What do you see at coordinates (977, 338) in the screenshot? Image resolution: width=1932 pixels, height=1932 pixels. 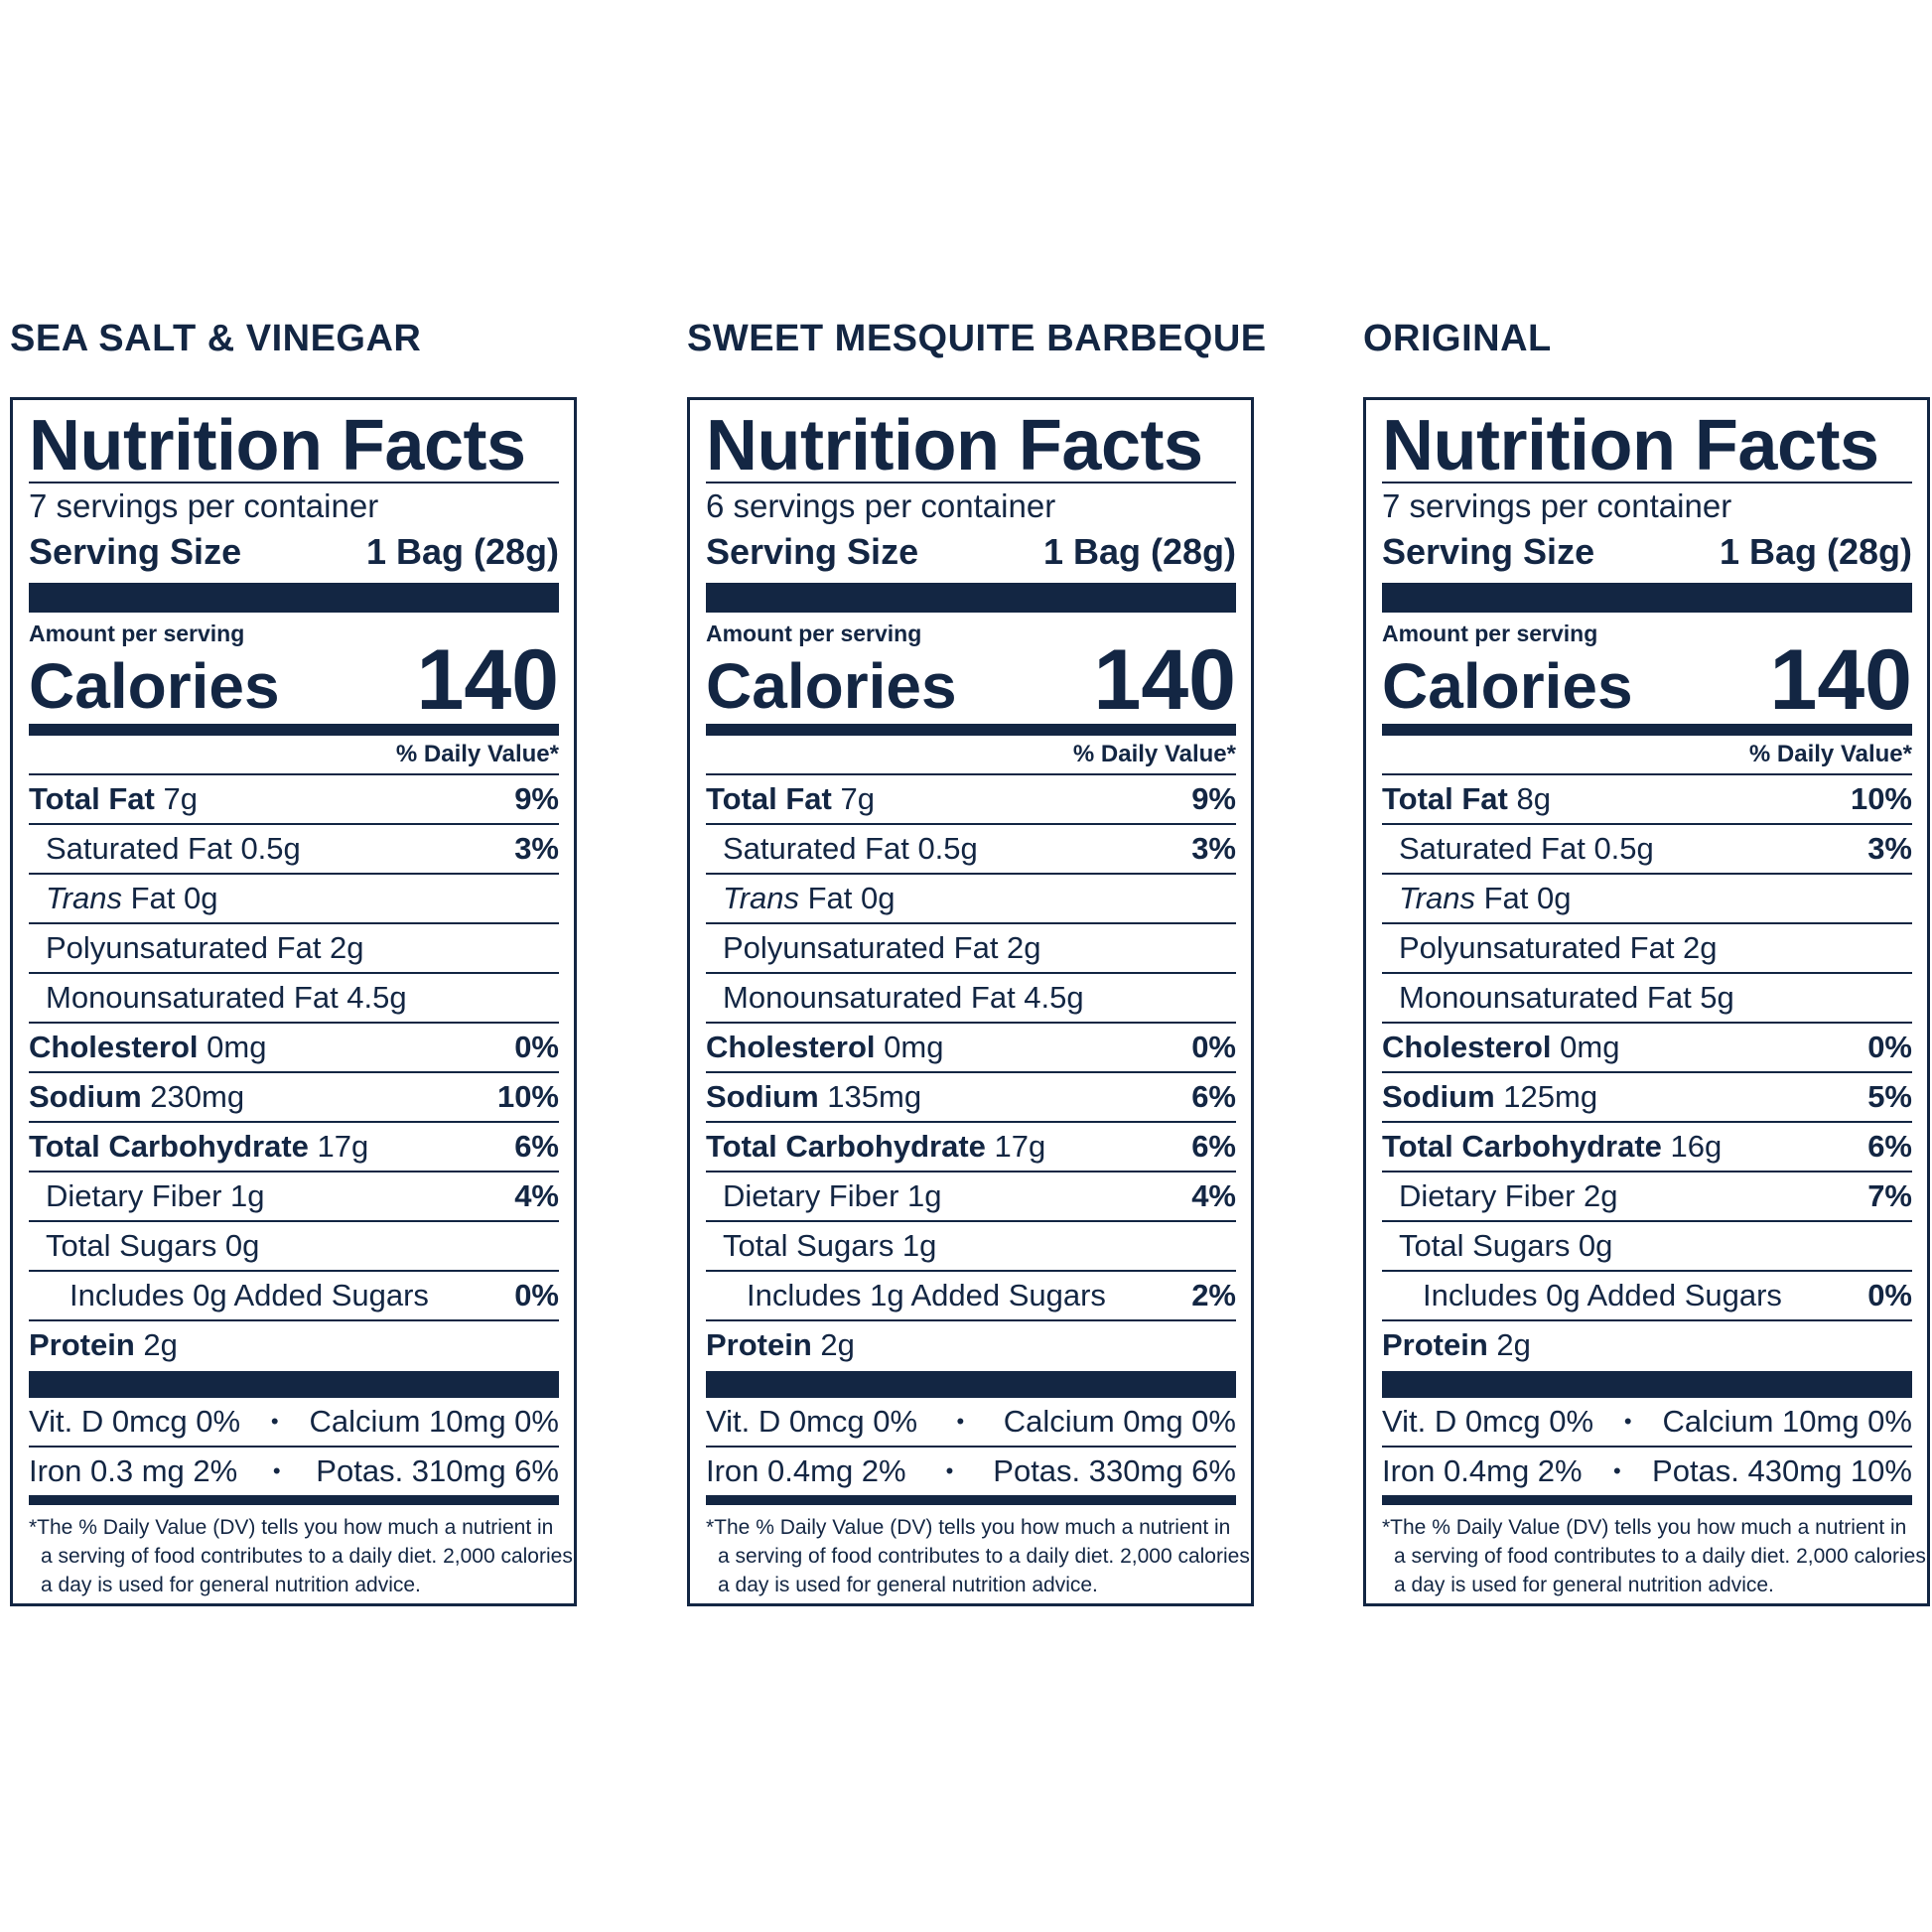 I see `flavor-title: SWEET MESQUITE BARBEQUE` at bounding box center [977, 338].